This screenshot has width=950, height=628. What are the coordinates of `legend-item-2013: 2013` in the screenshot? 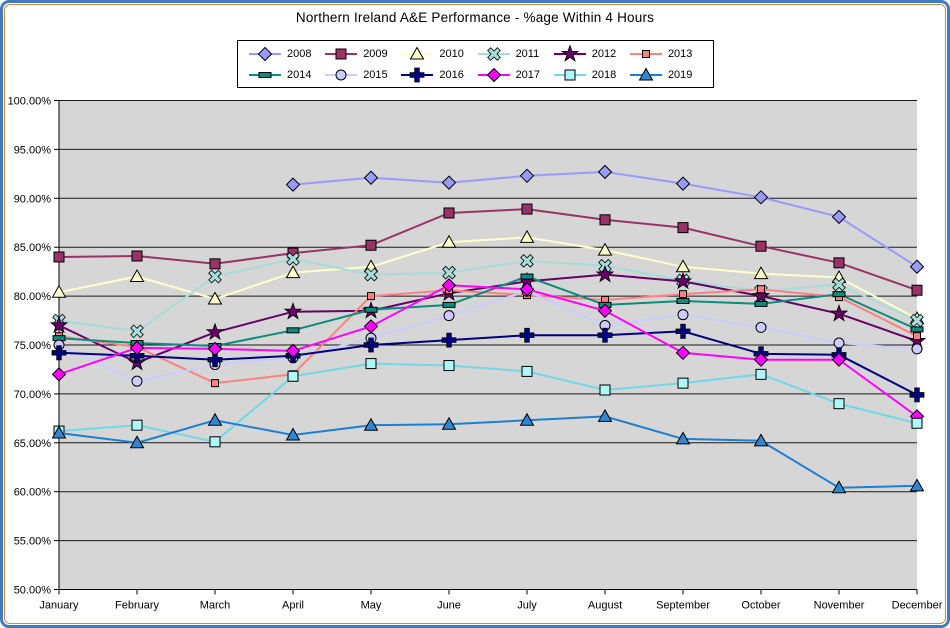 It's located at (666, 54).